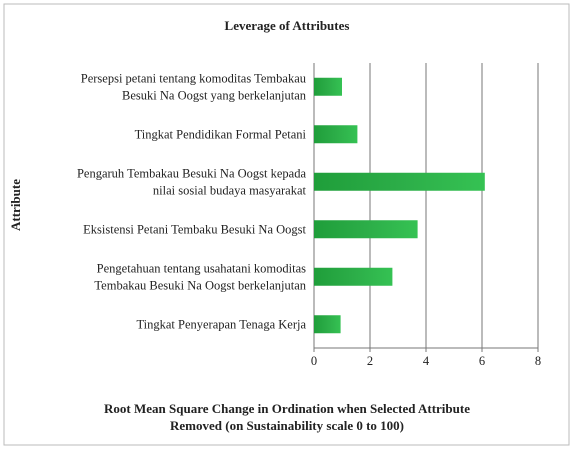 The width and height of the screenshot is (574, 452). I want to click on y-axis-label: Attribute, so click(15, 205).